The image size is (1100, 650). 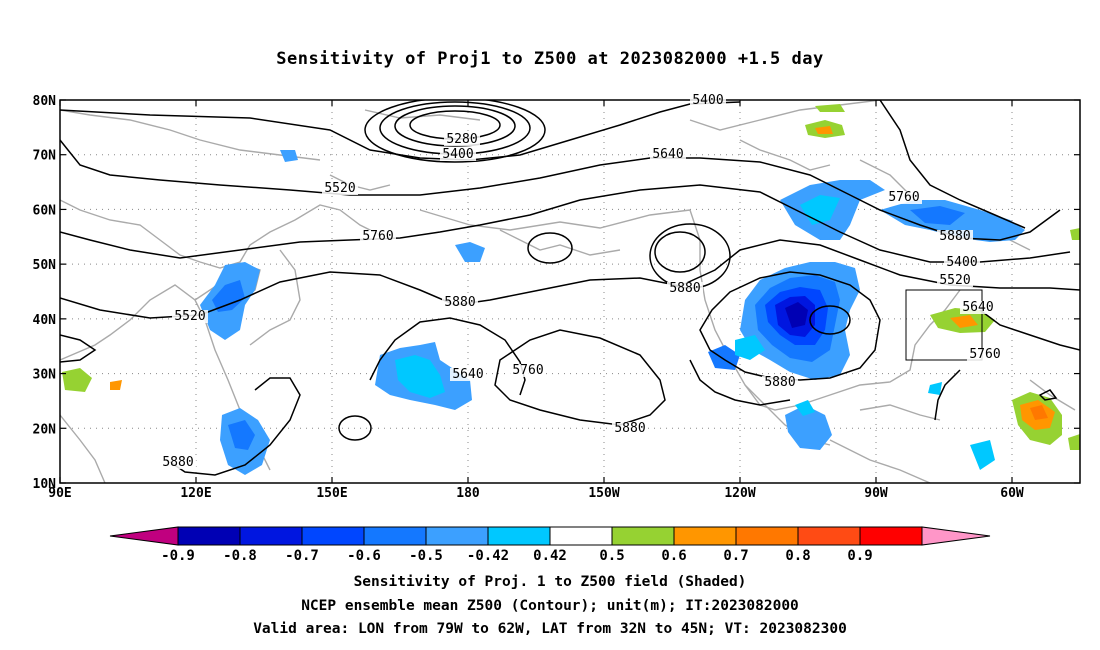 I want to click on lat-tick-label: 30N, so click(x=45, y=375).